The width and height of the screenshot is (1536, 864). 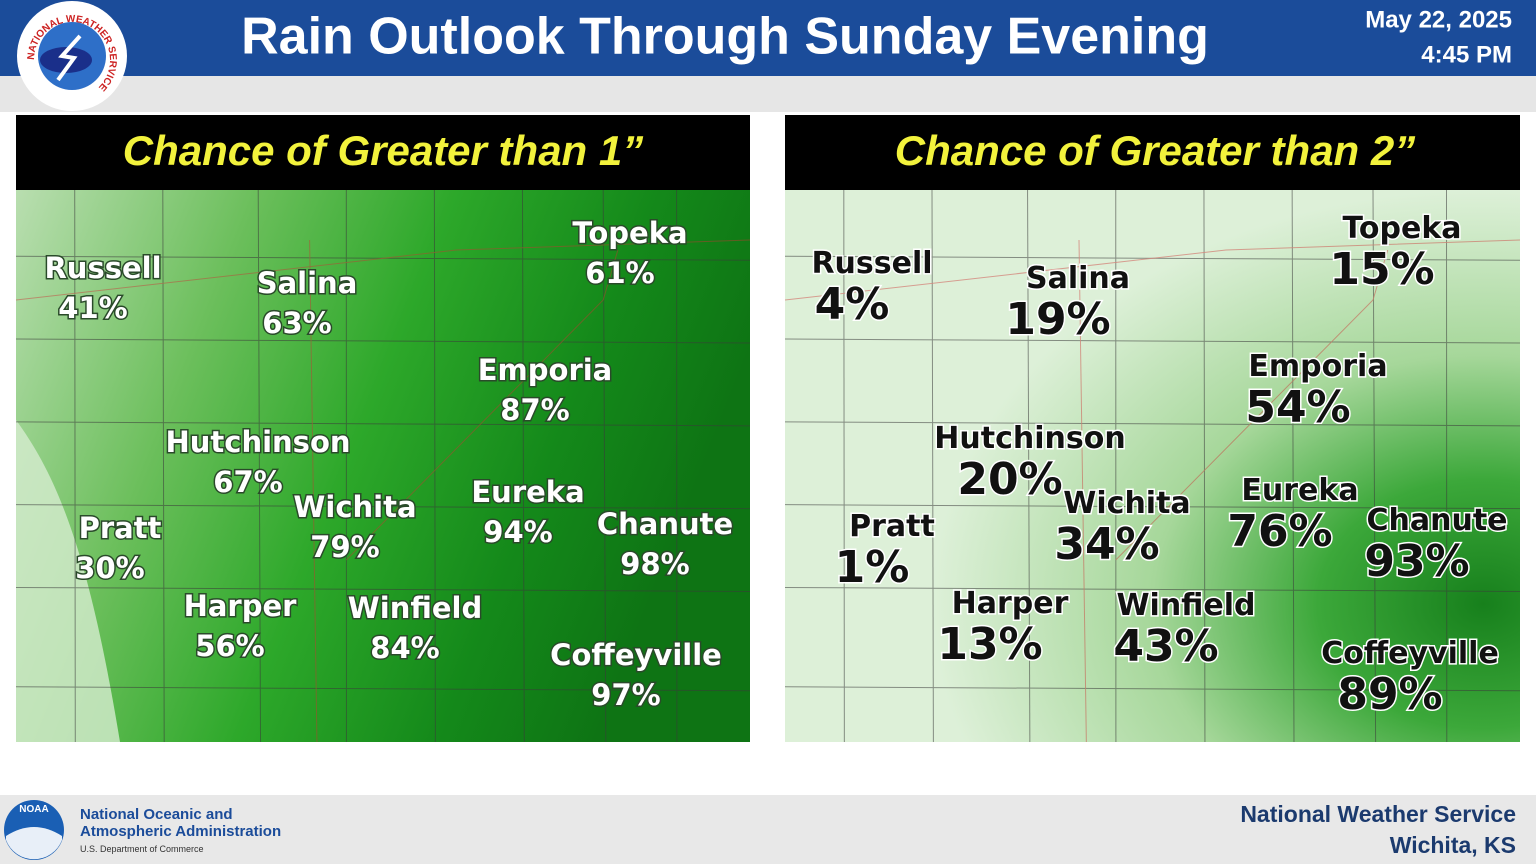 What do you see at coordinates (1438, 19) in the screenshot?
I see `date: May 22, 2025` at bounding box center [1438, 19].